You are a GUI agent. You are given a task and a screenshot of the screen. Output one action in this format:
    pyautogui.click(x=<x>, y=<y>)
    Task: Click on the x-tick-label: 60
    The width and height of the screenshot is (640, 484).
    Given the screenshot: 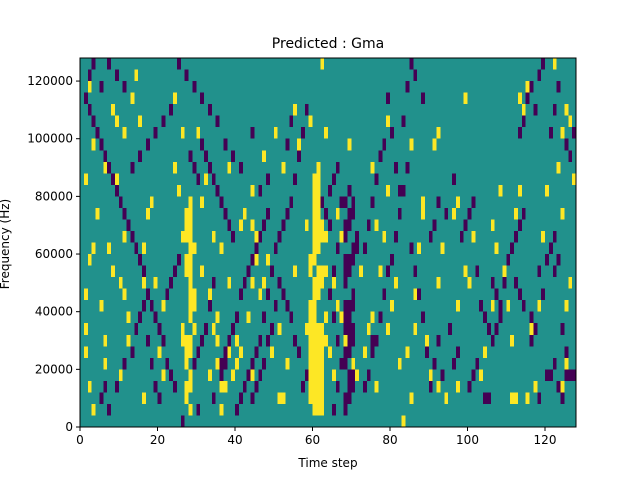 What is the action you would take?
    pyautogui.click(x=312, y=440)
    